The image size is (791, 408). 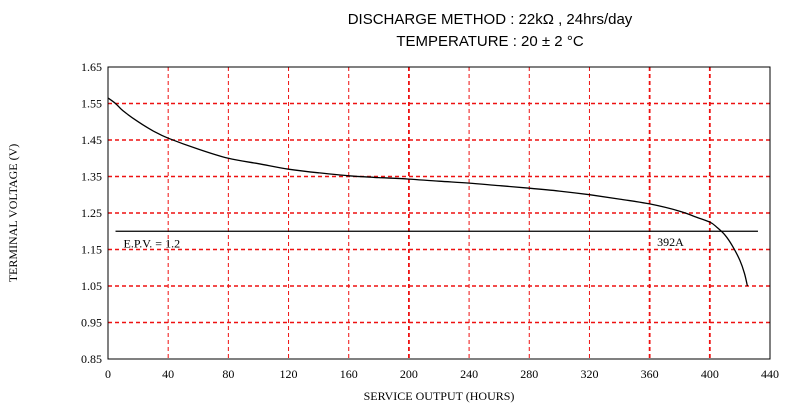 I want to click on x-axis-label: SERVICE OUTPUT (HOURS), so click(x=439, y=396).